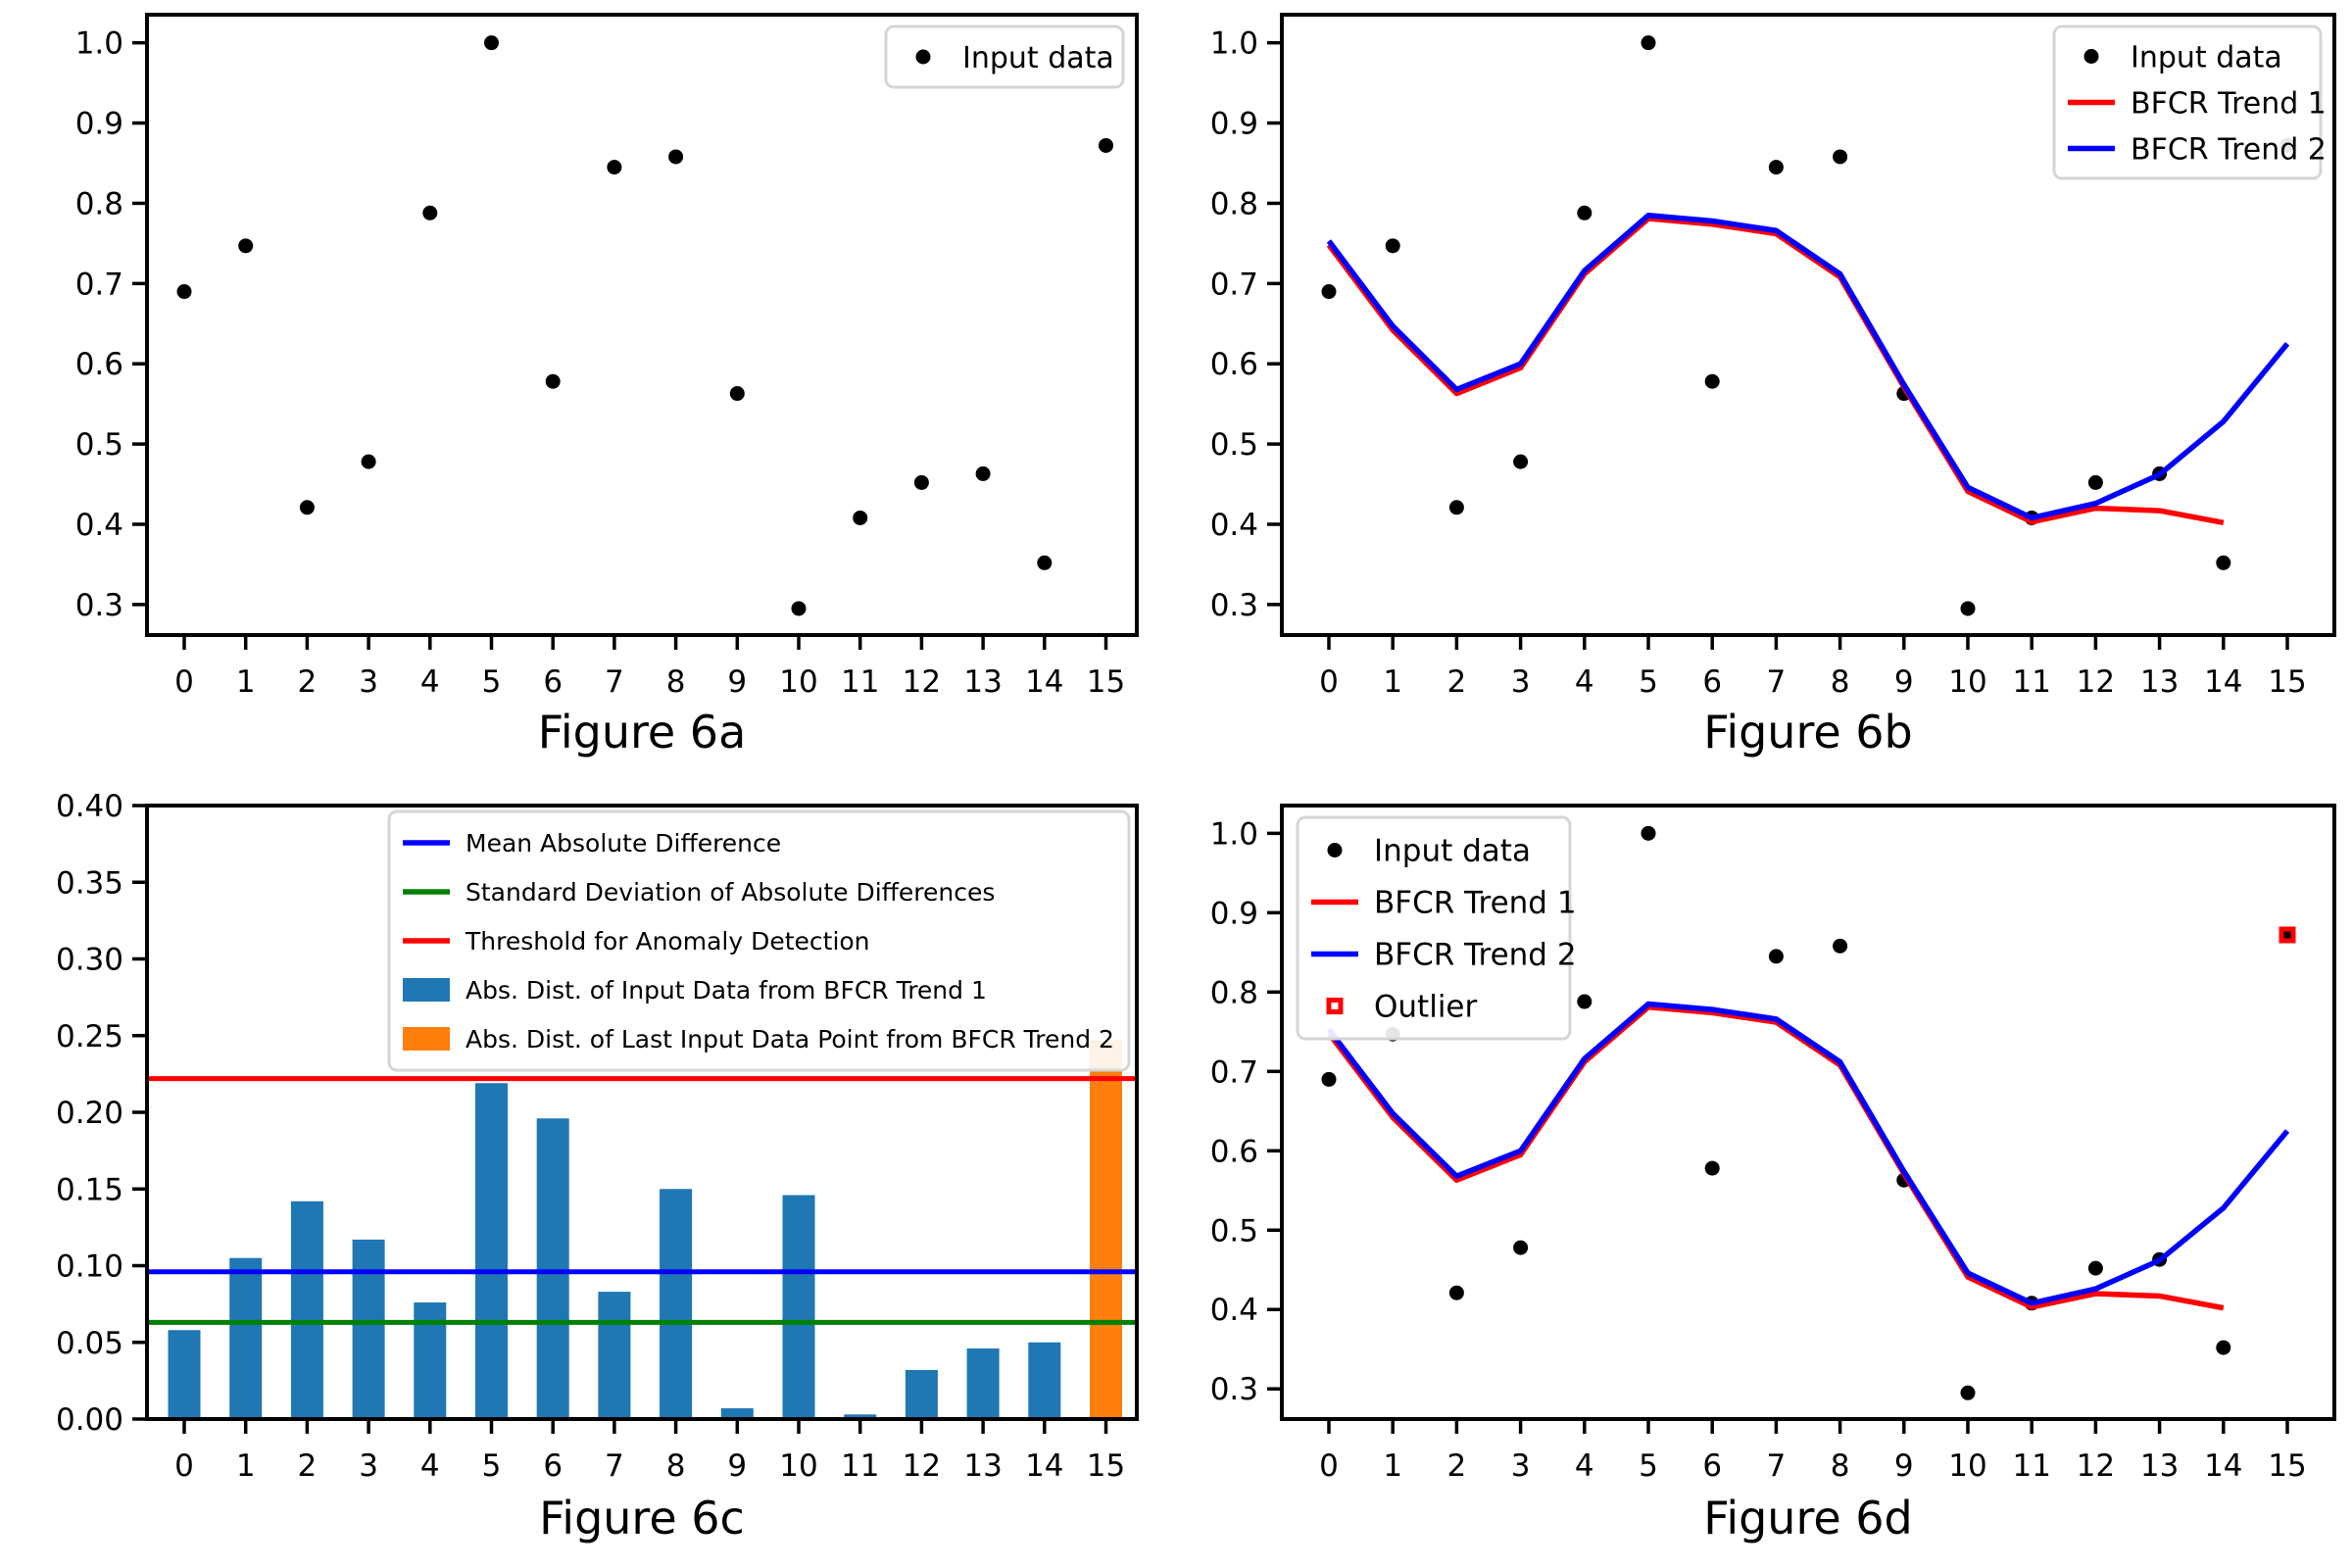 This screenshot has width=2352, height=1568. What do you see at coordinates (110, 324) in the screenshot?
I see `y-axis-6a: 1.0 0.9 0.8 0.7 0.6 0.5 0.4 0.3` at bounding box center [110, 324].